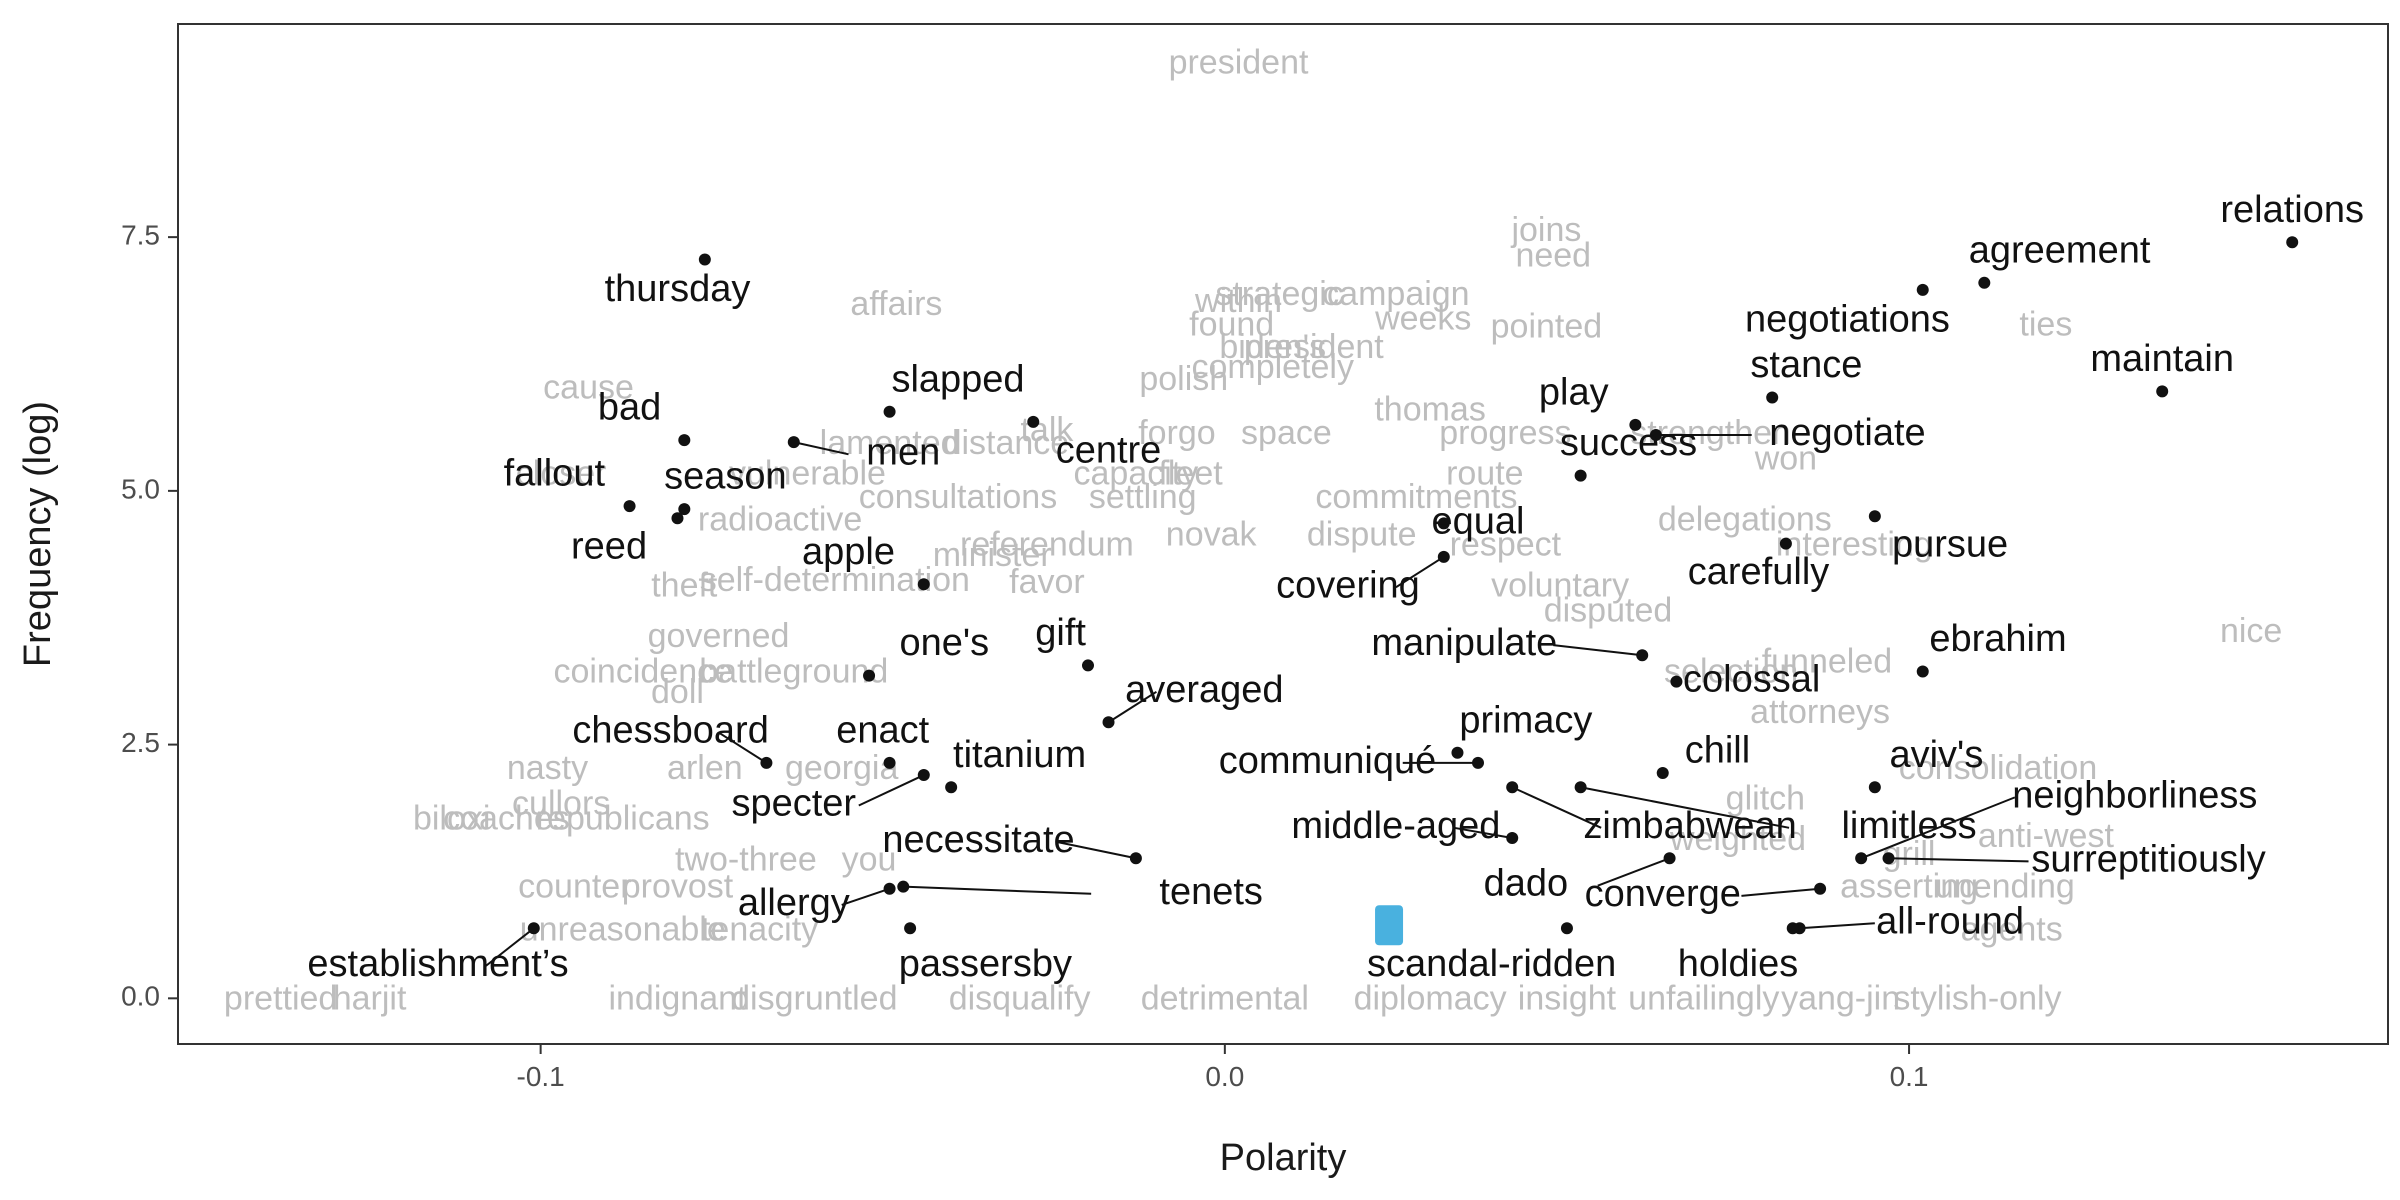  I want to click on background-word-harjit: harjit, so click(370, 998).